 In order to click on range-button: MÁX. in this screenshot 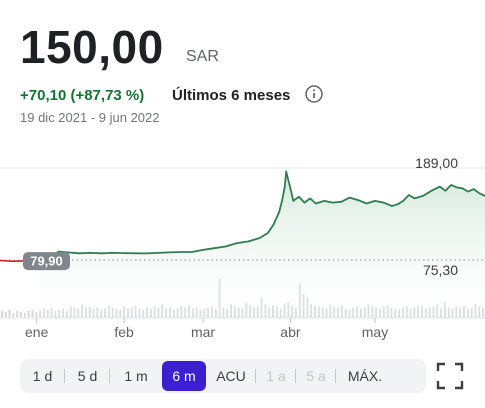, I will do `click(365, 376)`.